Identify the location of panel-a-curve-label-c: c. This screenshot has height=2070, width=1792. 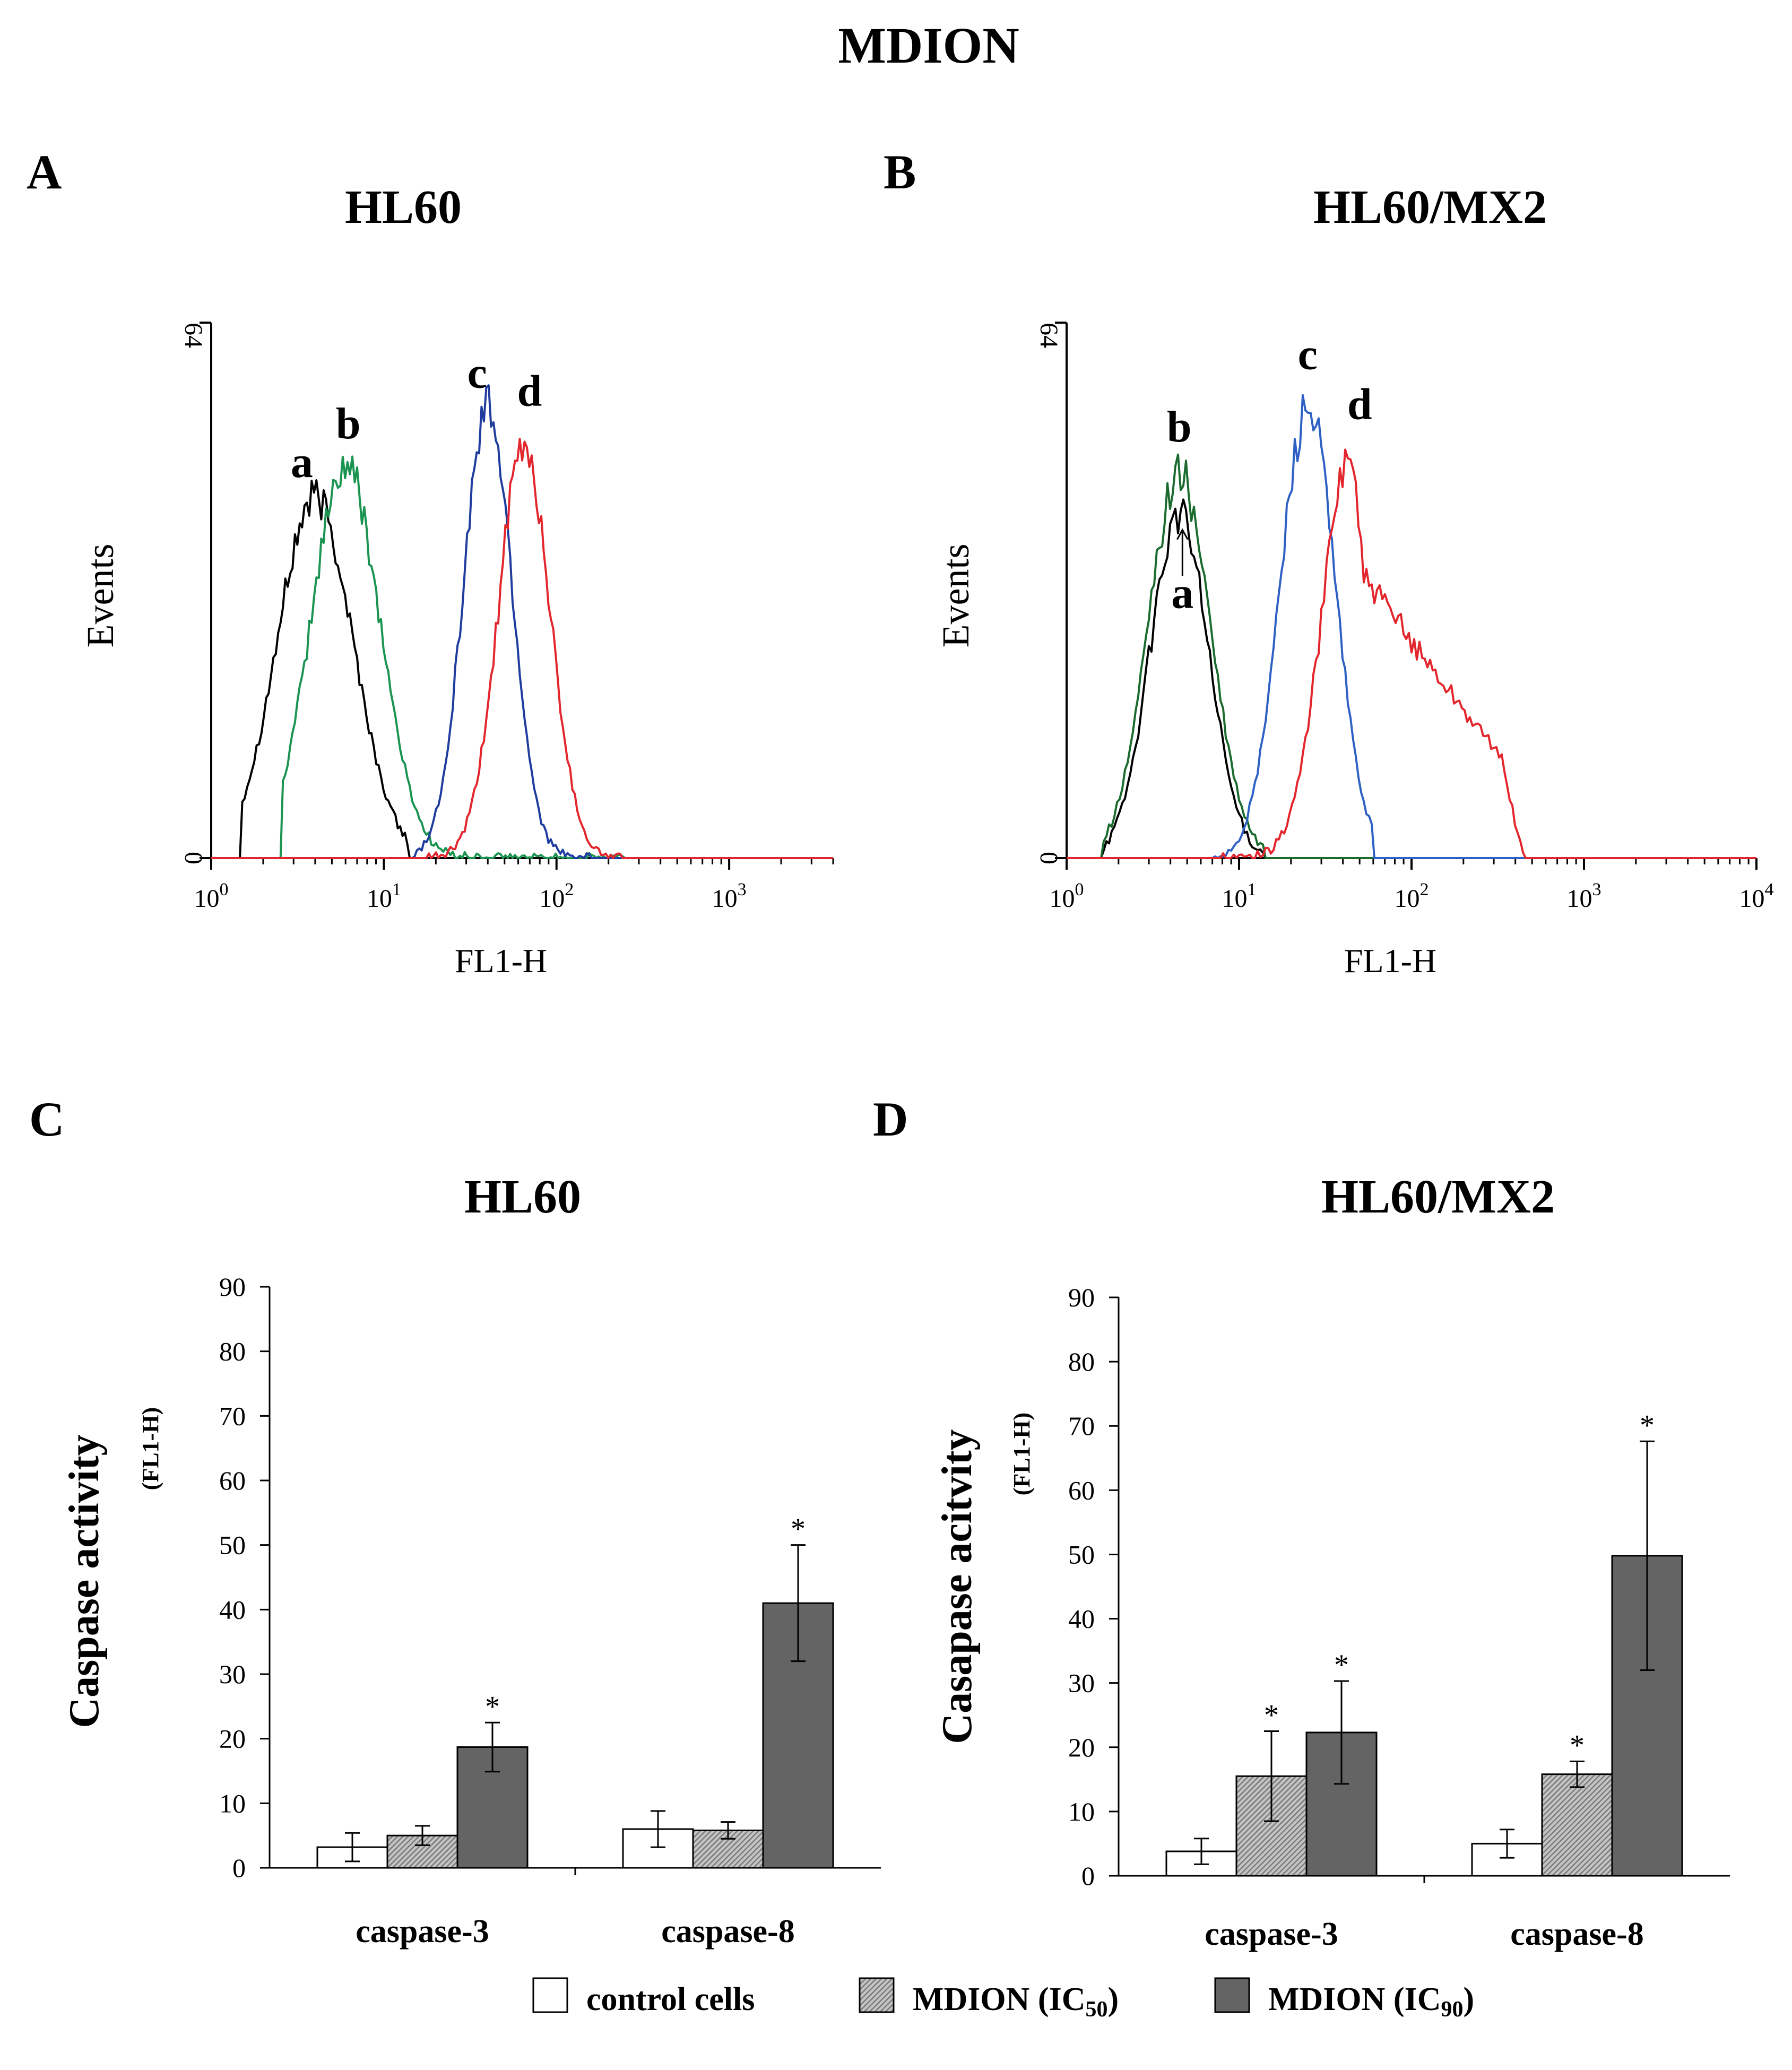
(478, 373).